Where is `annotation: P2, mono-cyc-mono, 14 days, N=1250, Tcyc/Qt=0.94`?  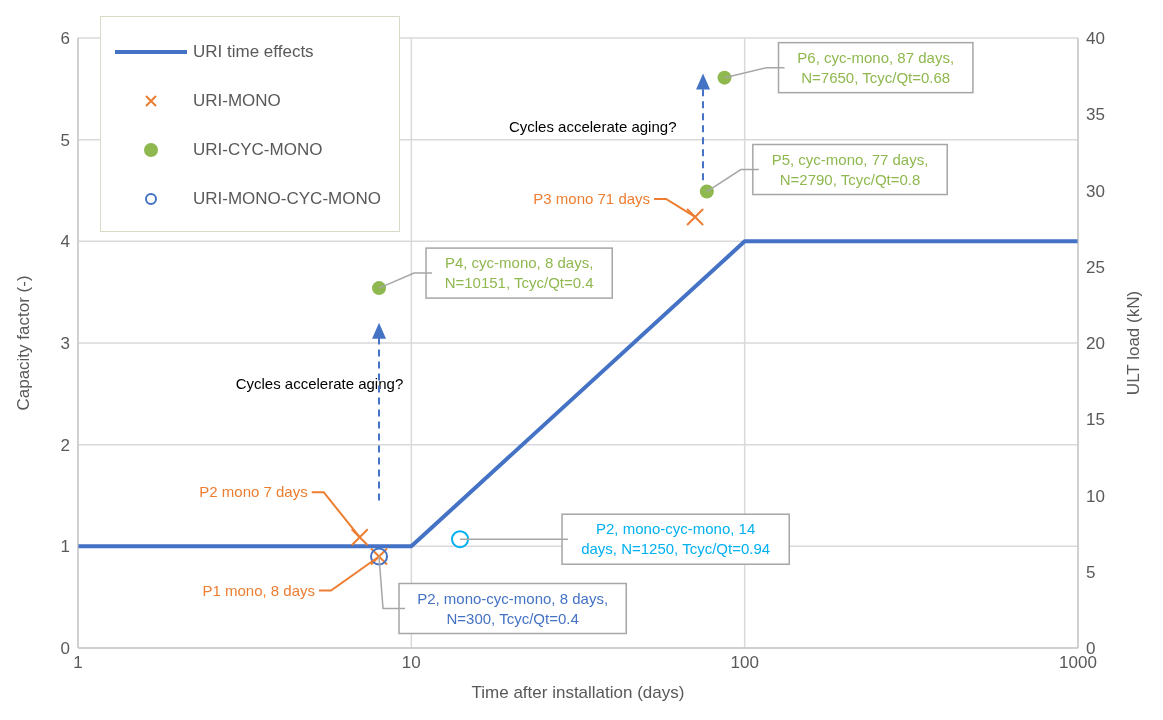 annotation: P2, mono-cyc-mono, 14 days, N=1250, Tcyc/Qt=0.94 is located at coordinates (676, 539).